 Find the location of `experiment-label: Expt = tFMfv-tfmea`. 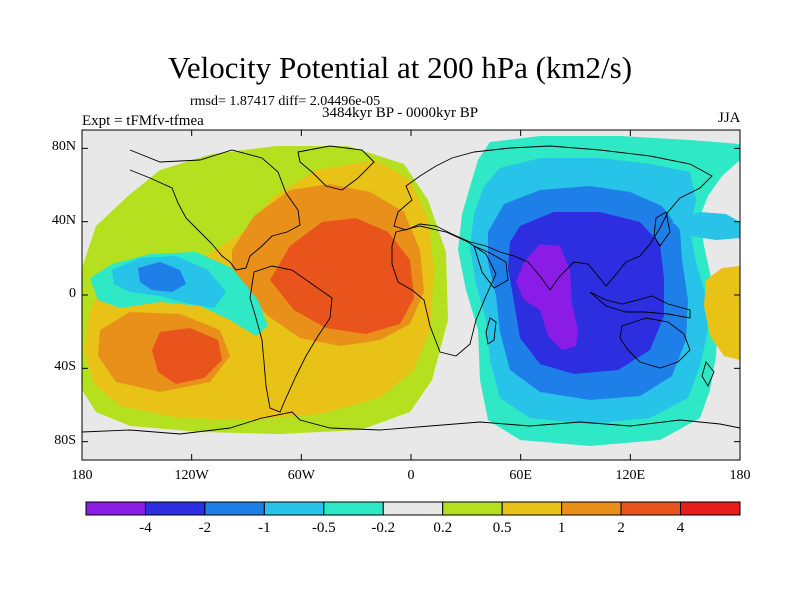

experiment-label: Expt = tFMfv-tfmea is located at coordinates (143, 121).